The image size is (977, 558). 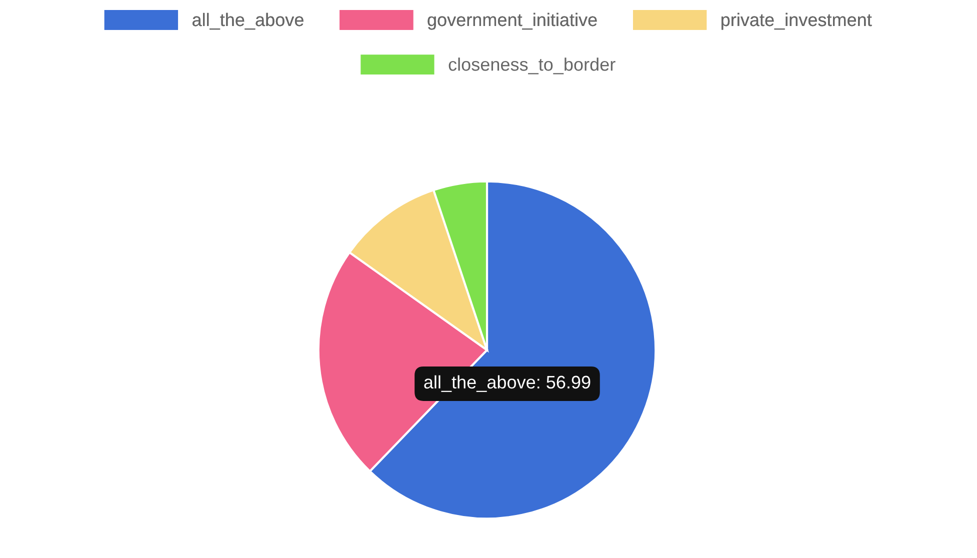 I want to click on legend-label: all_the_above, so click(x=248, y=21).